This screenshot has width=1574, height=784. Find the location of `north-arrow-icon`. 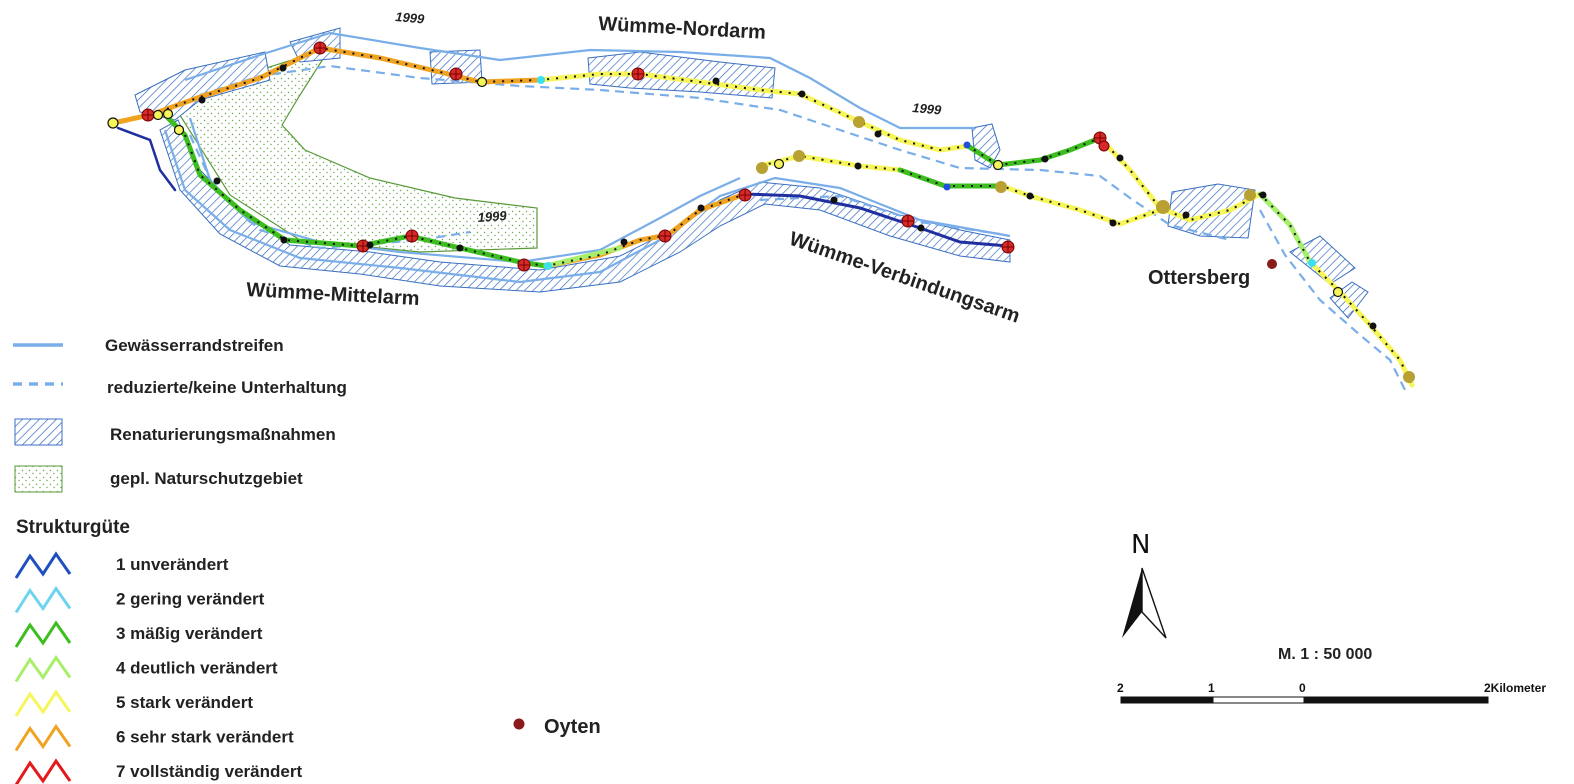

north-arrow-icon is located at coordinates (1144, 603).